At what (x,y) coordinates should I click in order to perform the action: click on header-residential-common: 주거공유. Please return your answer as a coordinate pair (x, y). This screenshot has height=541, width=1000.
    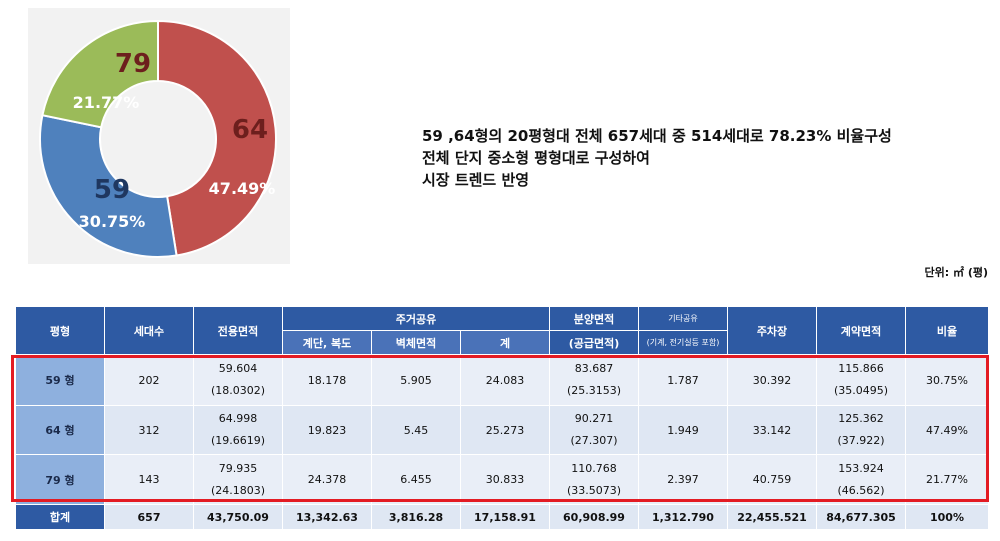
    Looking at the image, I should click on (416, 318).